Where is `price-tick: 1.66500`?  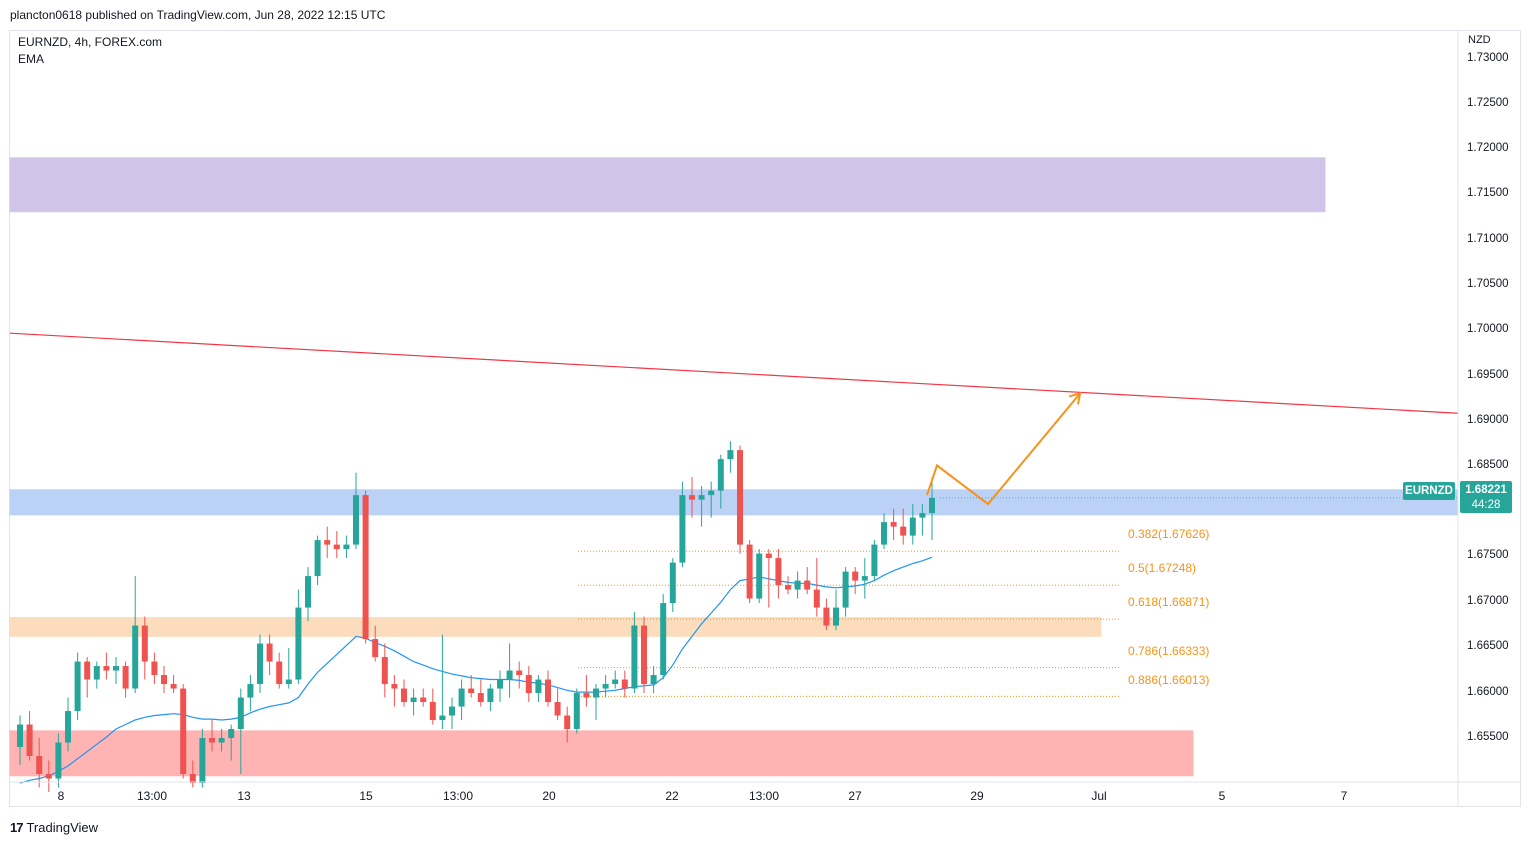 price-tick: 1.66500 is located at coordinates (1488, 646).